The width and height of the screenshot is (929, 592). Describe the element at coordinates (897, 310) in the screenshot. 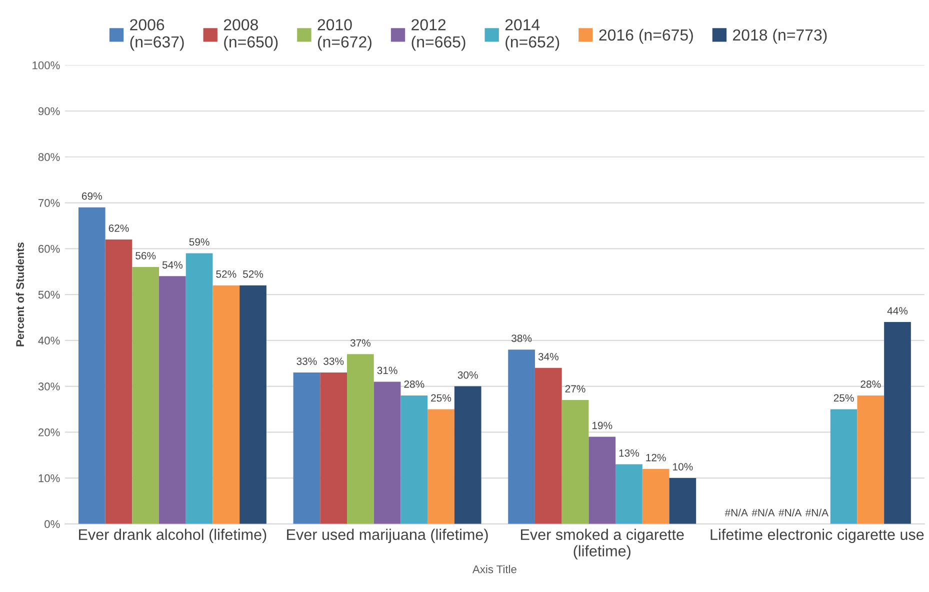

I see `data-label: 44%` at that location.